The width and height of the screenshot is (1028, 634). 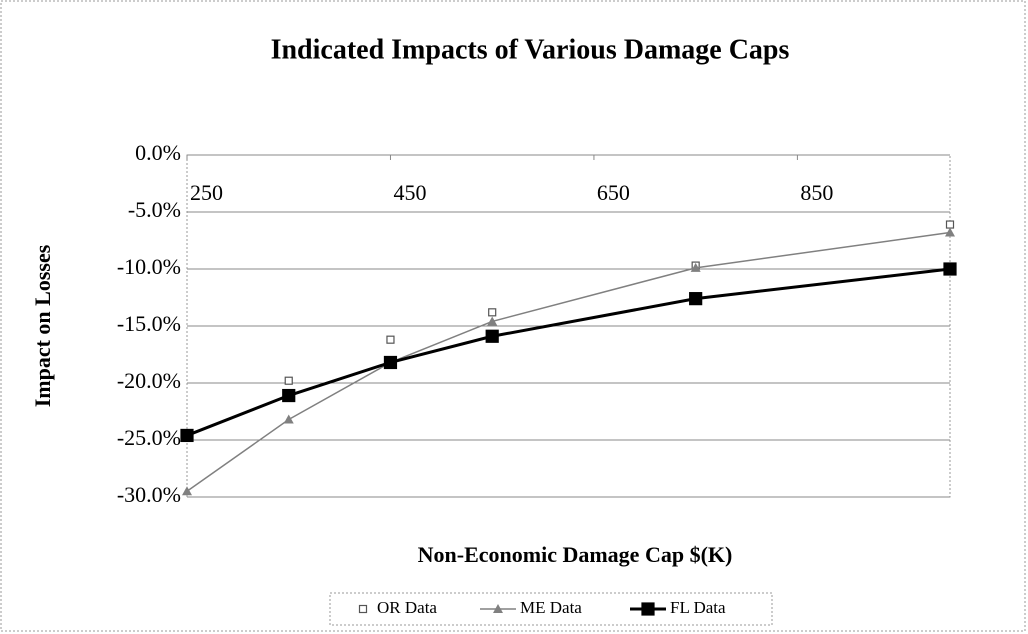 I want to click on chart-title: Indicated Impacts of Various Damage Caps, so click(x=530, y=49).